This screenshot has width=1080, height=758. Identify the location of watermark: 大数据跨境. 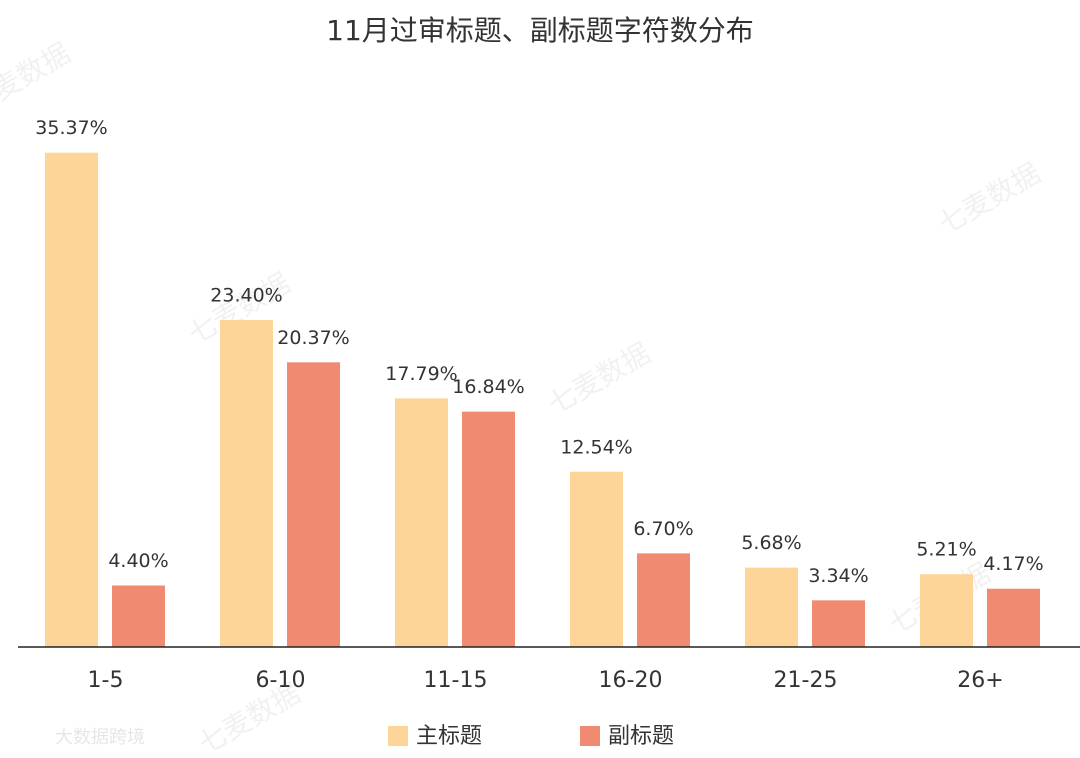
(100, 737).